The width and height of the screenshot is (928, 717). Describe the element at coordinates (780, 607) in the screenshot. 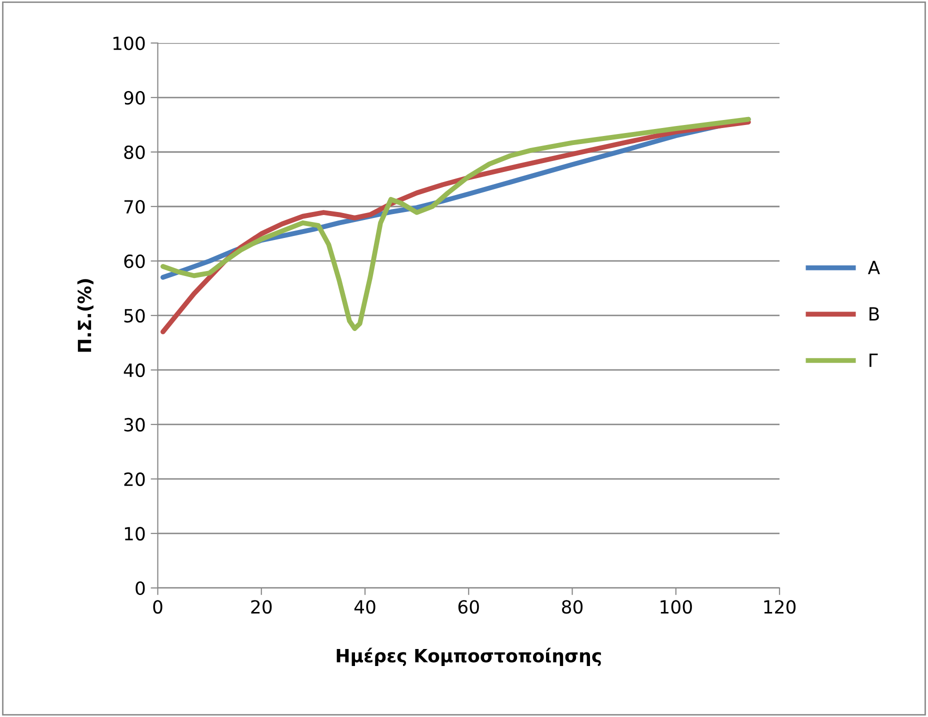

I see `x-tick-label: 120` at that location.